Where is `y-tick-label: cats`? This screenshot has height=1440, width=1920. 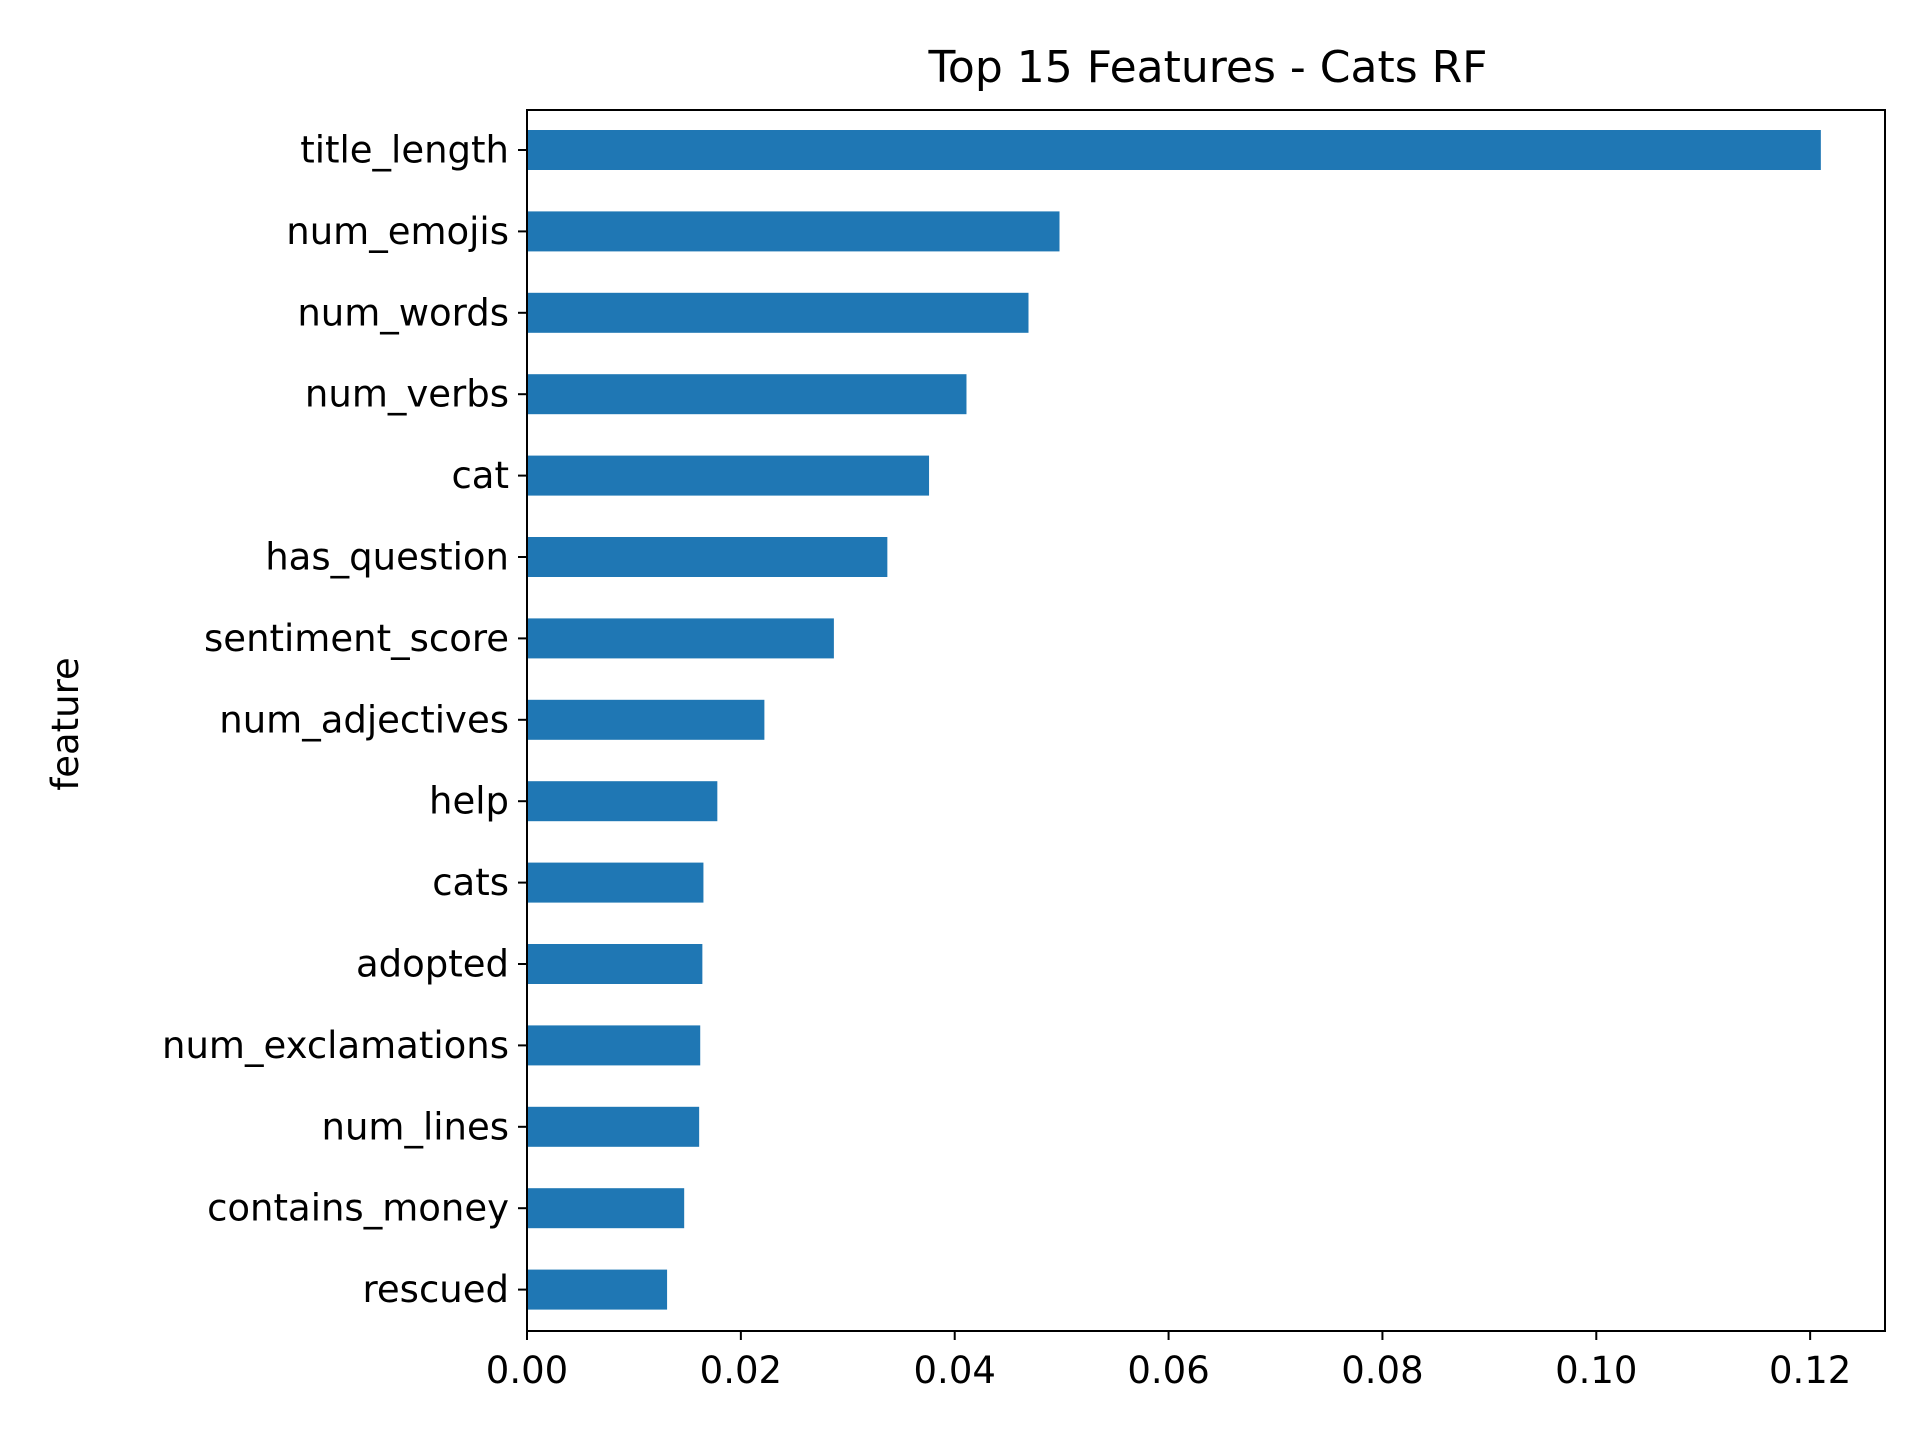
y-tick-label: cats is located at coordinates (470, 882).